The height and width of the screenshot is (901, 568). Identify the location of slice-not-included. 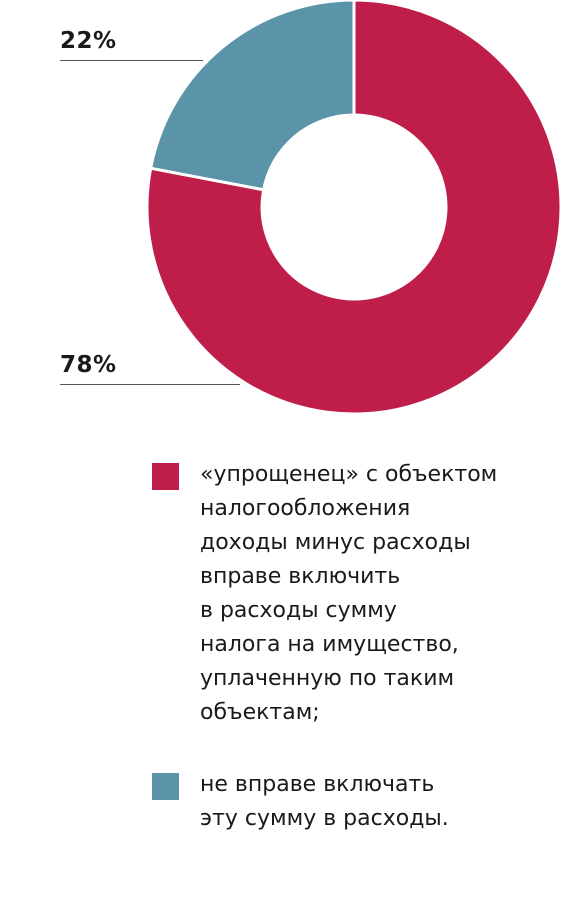
(252, 96).